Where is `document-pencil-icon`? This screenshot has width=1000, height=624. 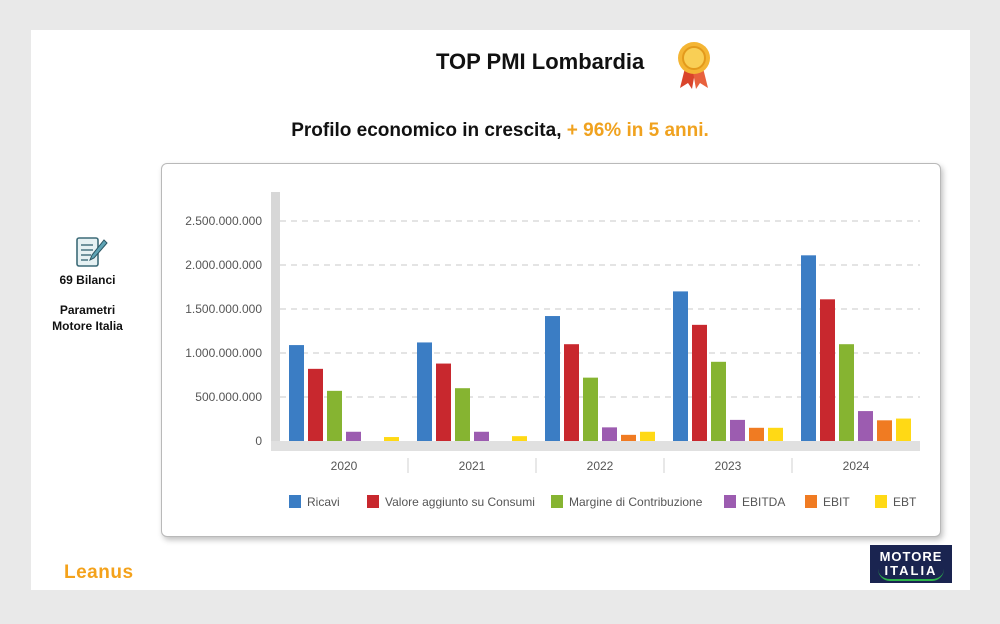
document-pencil-icon is located at coordinates (92, 252).